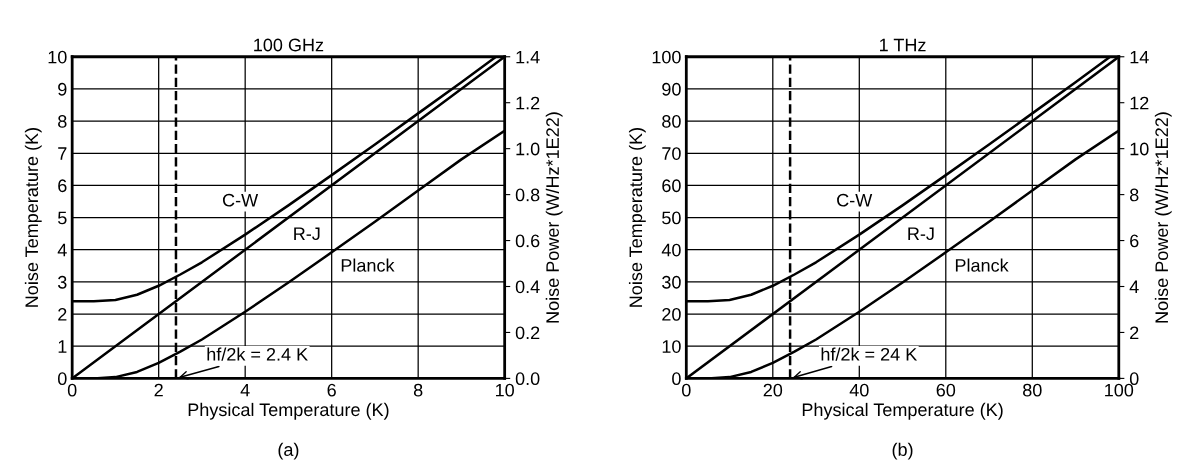  Describe the element at coordinates (903, 45) in the screenshot. I see `chart-title: 1 THz` at that location.